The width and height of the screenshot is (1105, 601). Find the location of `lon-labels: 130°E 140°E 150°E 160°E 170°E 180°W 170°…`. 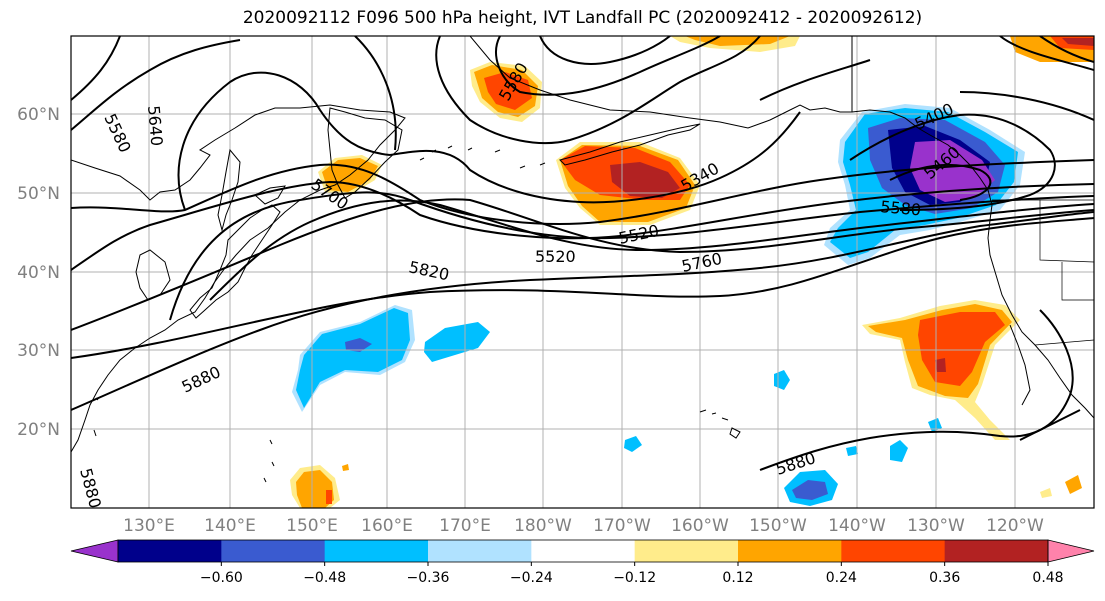

lon-labels: 130°E 140°E 150°E 160°E 170°E 180°W 170°… is located at coordinates (583, 526).